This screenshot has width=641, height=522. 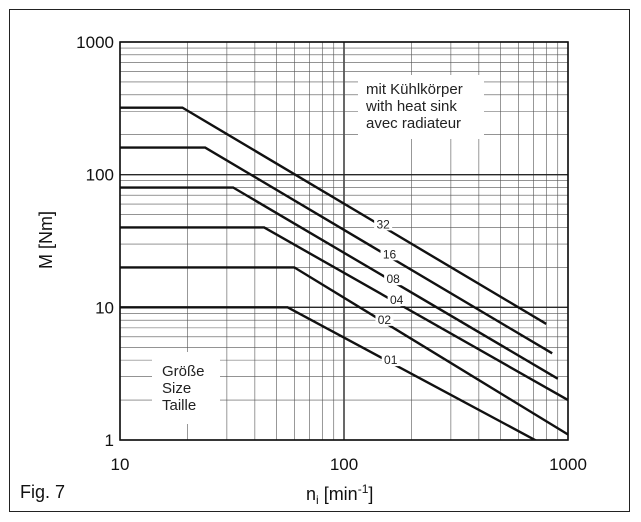 I want to click on series-label-16: 16, so click(x=390, y=254).